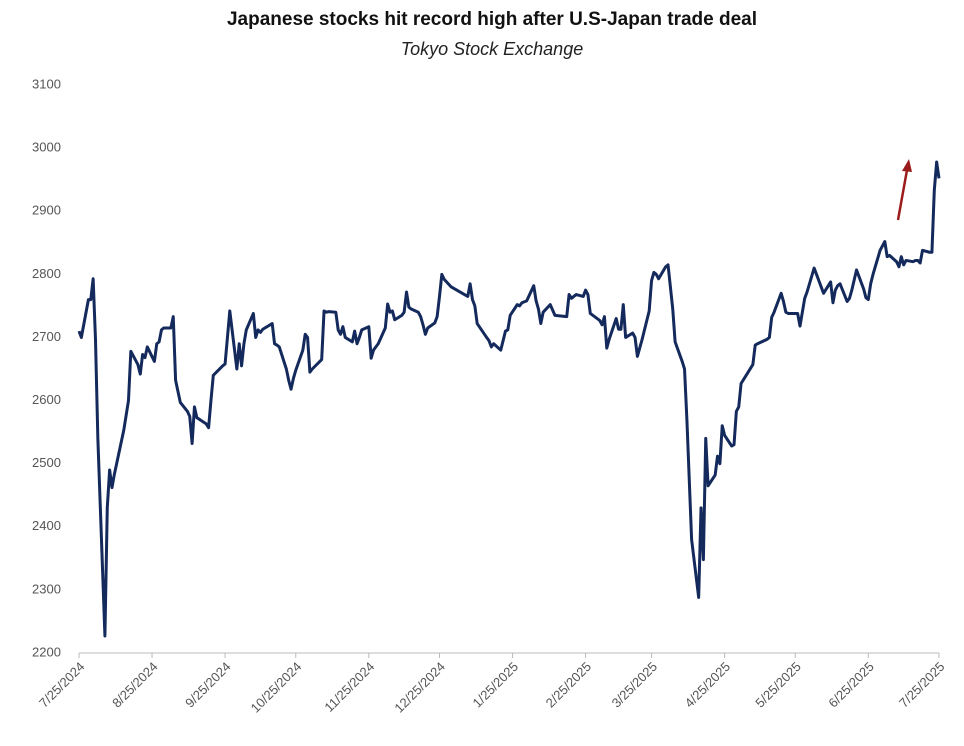 This screenshot has width=964, height=746. I want to click on y-tick-label: 2300, so click(46, 588).